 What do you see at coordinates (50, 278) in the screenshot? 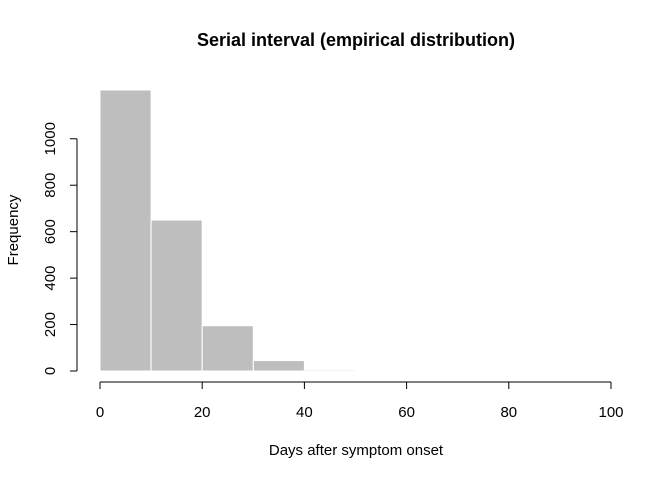
I see `y-tick-label: 400` at bounding box center [50, 278].